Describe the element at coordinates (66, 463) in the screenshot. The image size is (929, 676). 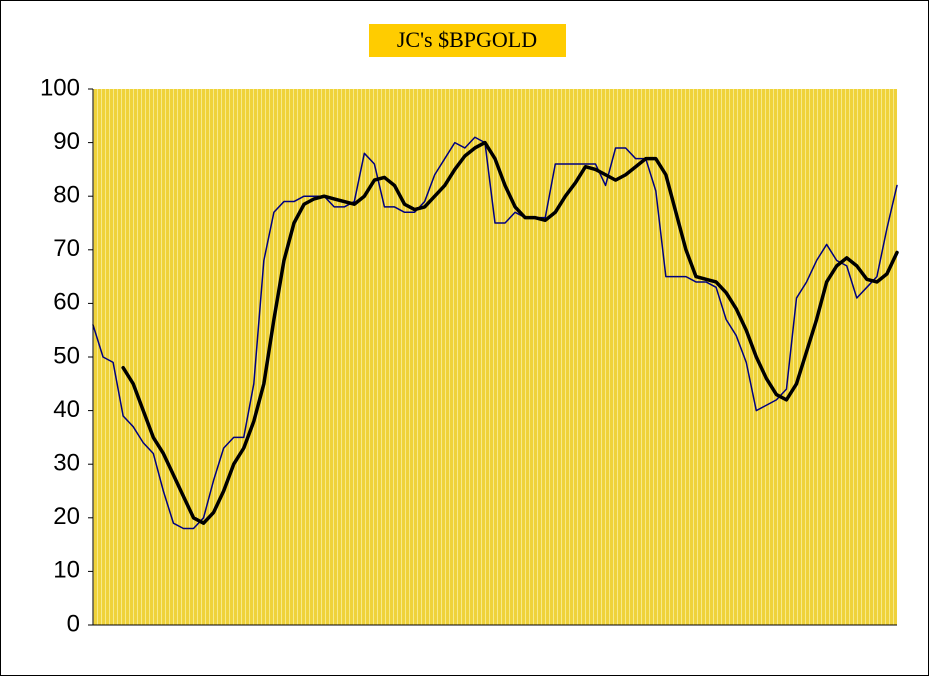
I see `y-tick-label: 30` at that location.